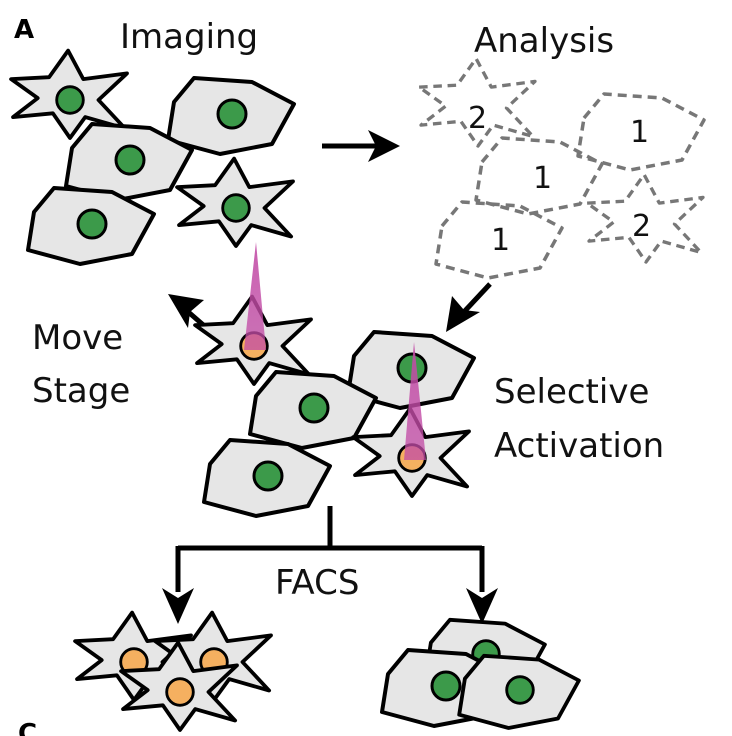  What do you see at coordinates (330, 549) in the screenshot?
I see `facs-split` at bounding box center [330, 549].